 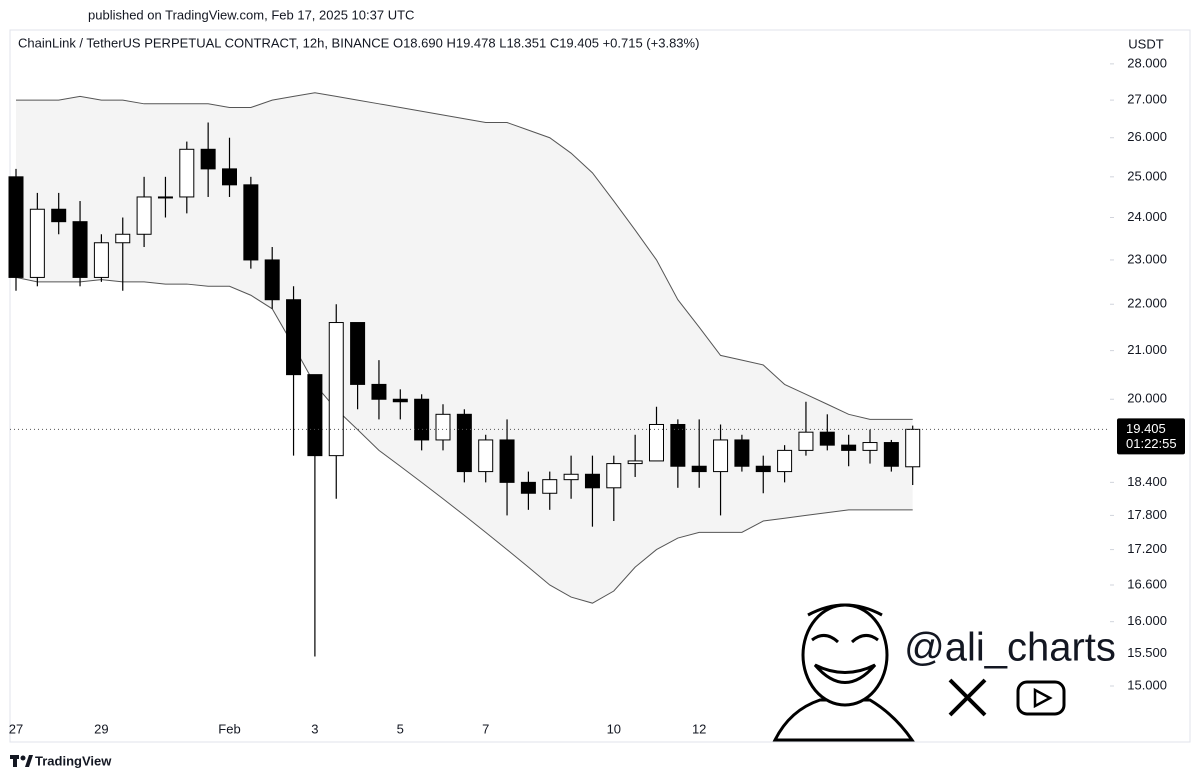 What do you see at coordinates (16, 728) in the screenshot?
I see `x-tick-label: 27` at bounding box center [16, 728].